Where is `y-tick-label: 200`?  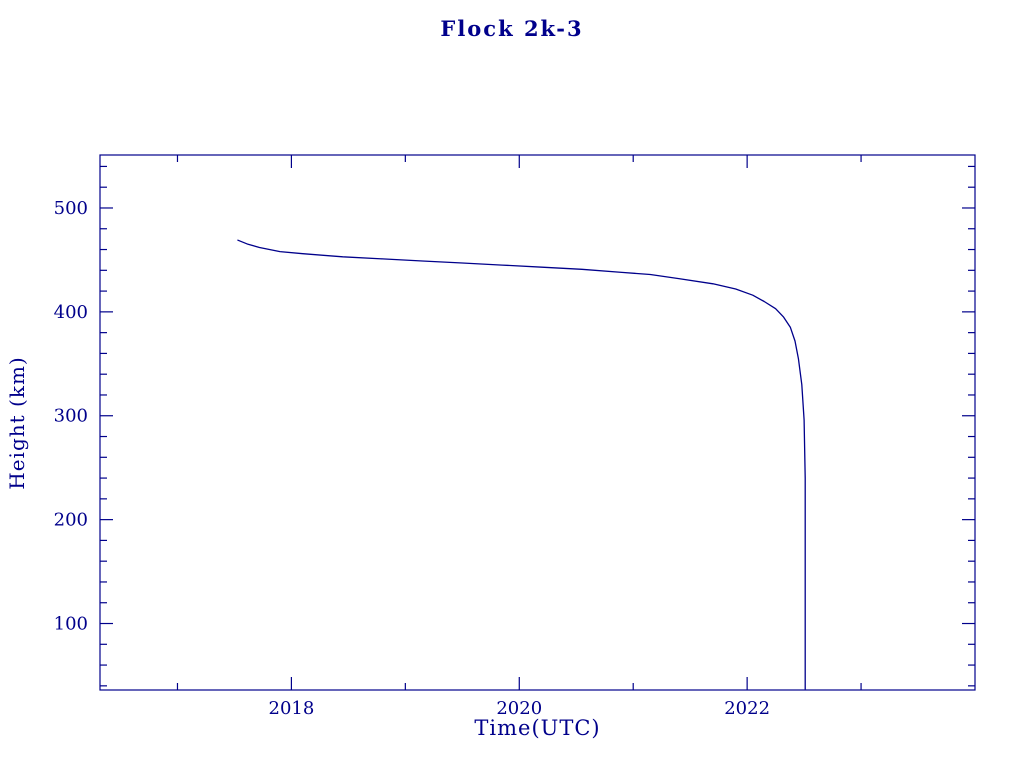
y-tick-label: 200 is located at coordinates (71, 520).